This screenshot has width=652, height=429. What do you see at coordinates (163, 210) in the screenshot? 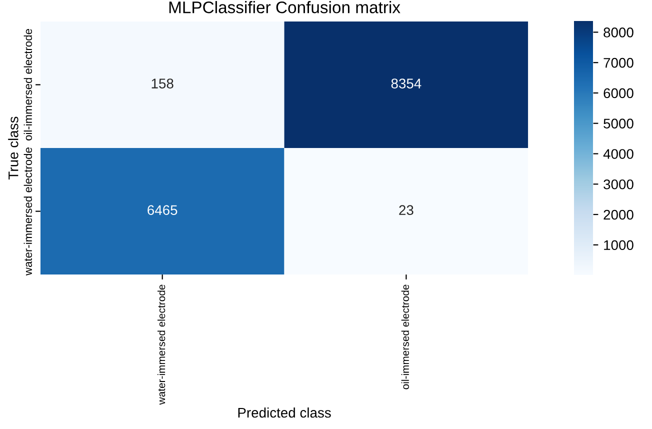
I see `data-label: 6465` at bounding box center [163, 210].